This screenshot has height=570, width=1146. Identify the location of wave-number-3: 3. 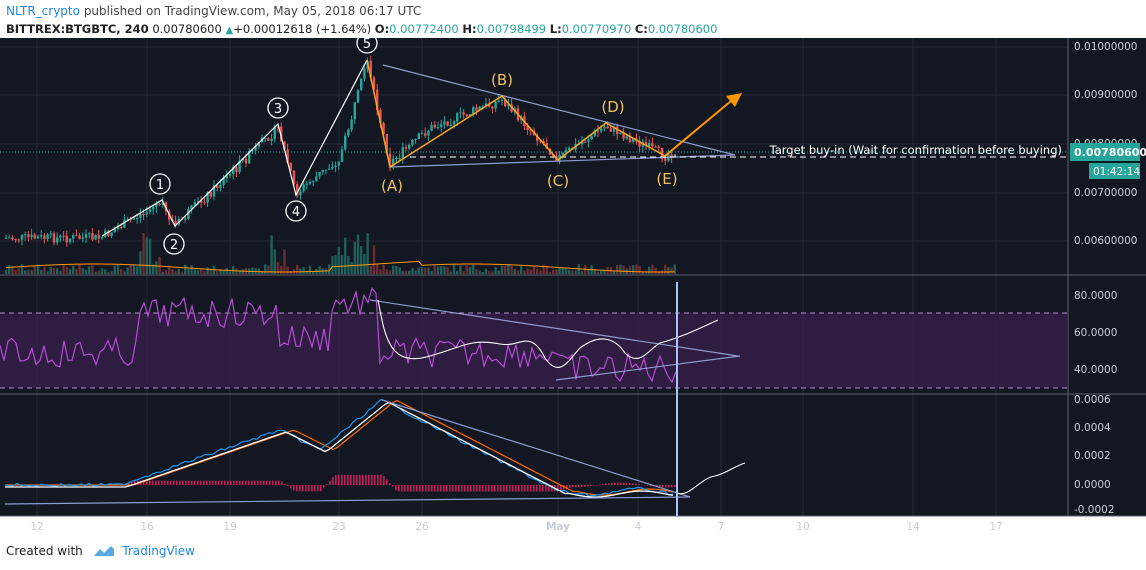
(278, 109).